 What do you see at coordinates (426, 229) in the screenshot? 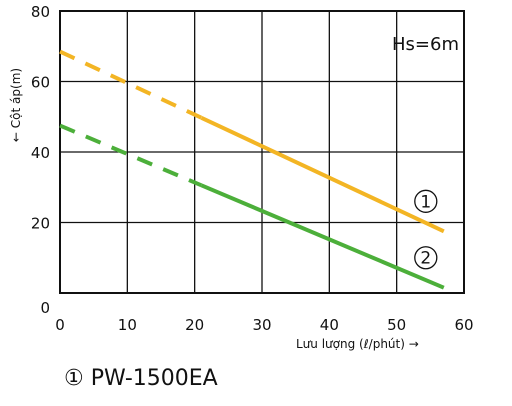
I see `series-markers: 12` at bounding box center [426, 229].